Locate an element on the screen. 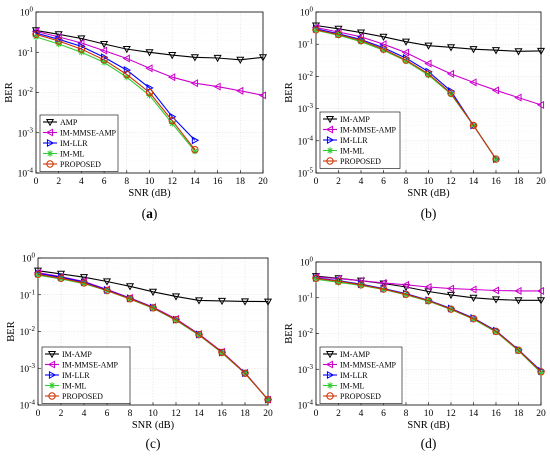 This screenshot has height=458, width=550. legend-entry: IM-MMSE-AMP is located at coordinates (90, 364).